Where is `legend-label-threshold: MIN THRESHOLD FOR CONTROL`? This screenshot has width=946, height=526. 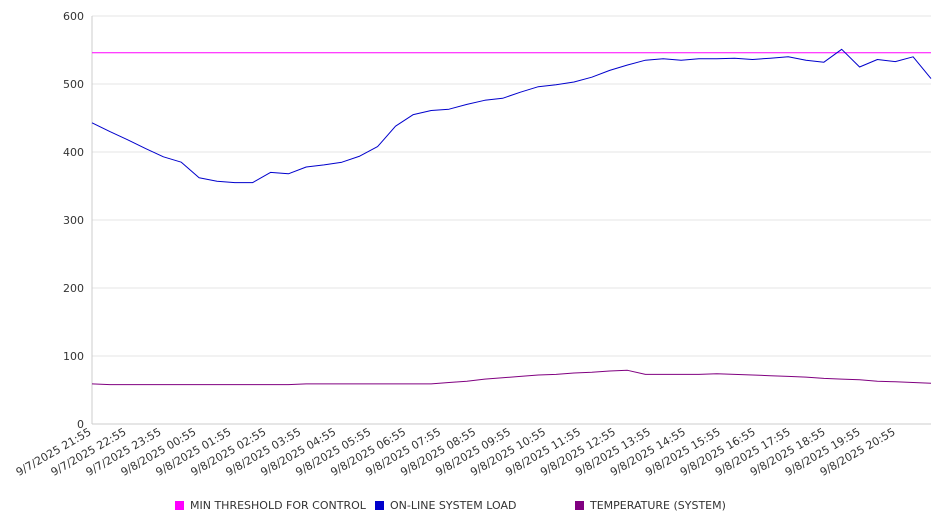
legend-label-threshold: MIN THRESHOLD FOR CONTROL is located at coordinates (278, 505).